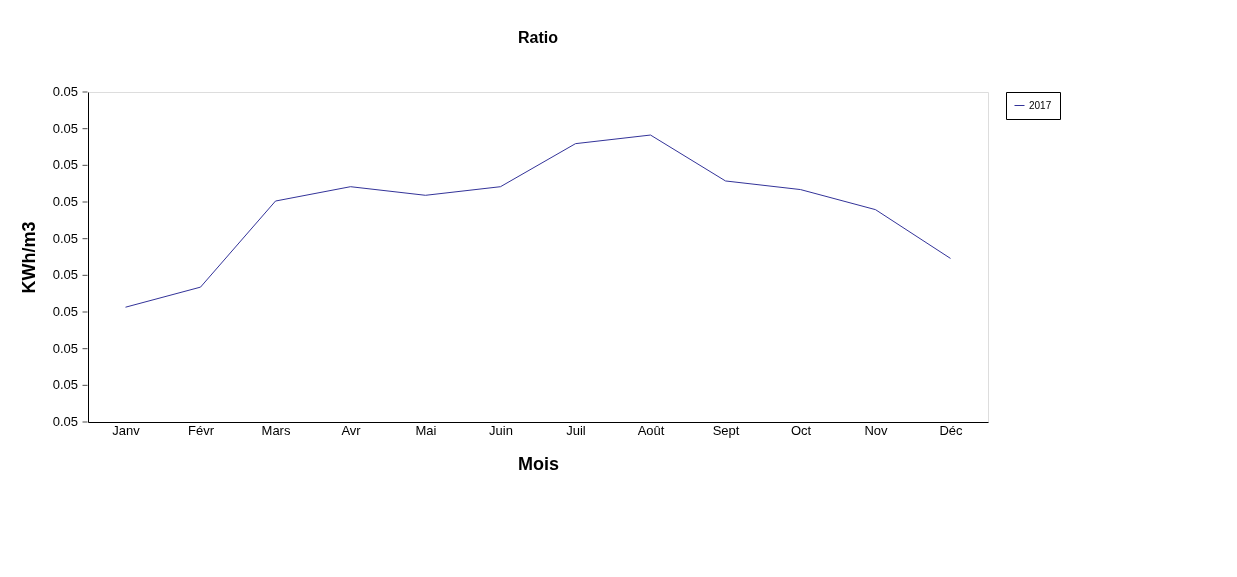 This screenshot has height=577, width=1237. What do you see at coordinates (201, 430) in the screenshot?
I see `x-tick-label: Févr` at bounding box center [201, 430].